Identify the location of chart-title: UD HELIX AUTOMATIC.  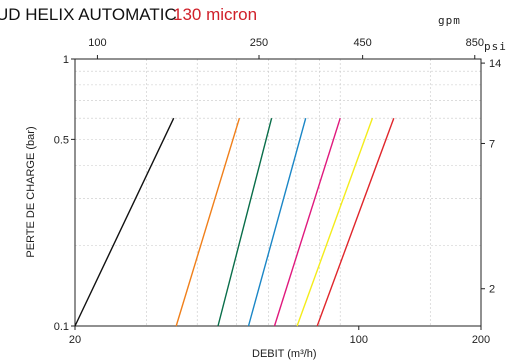
(88, 14).